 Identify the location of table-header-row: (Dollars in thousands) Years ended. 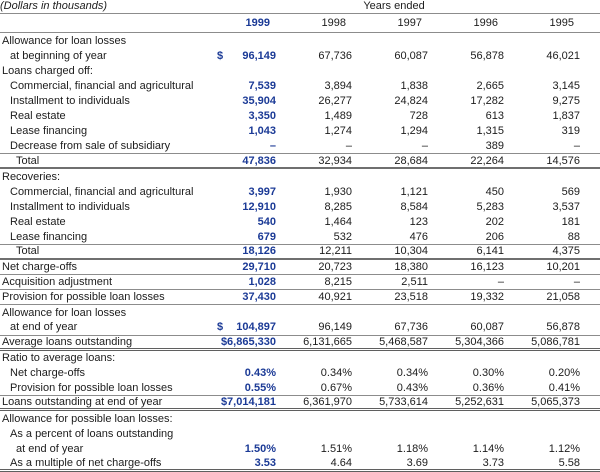
(300, 7).